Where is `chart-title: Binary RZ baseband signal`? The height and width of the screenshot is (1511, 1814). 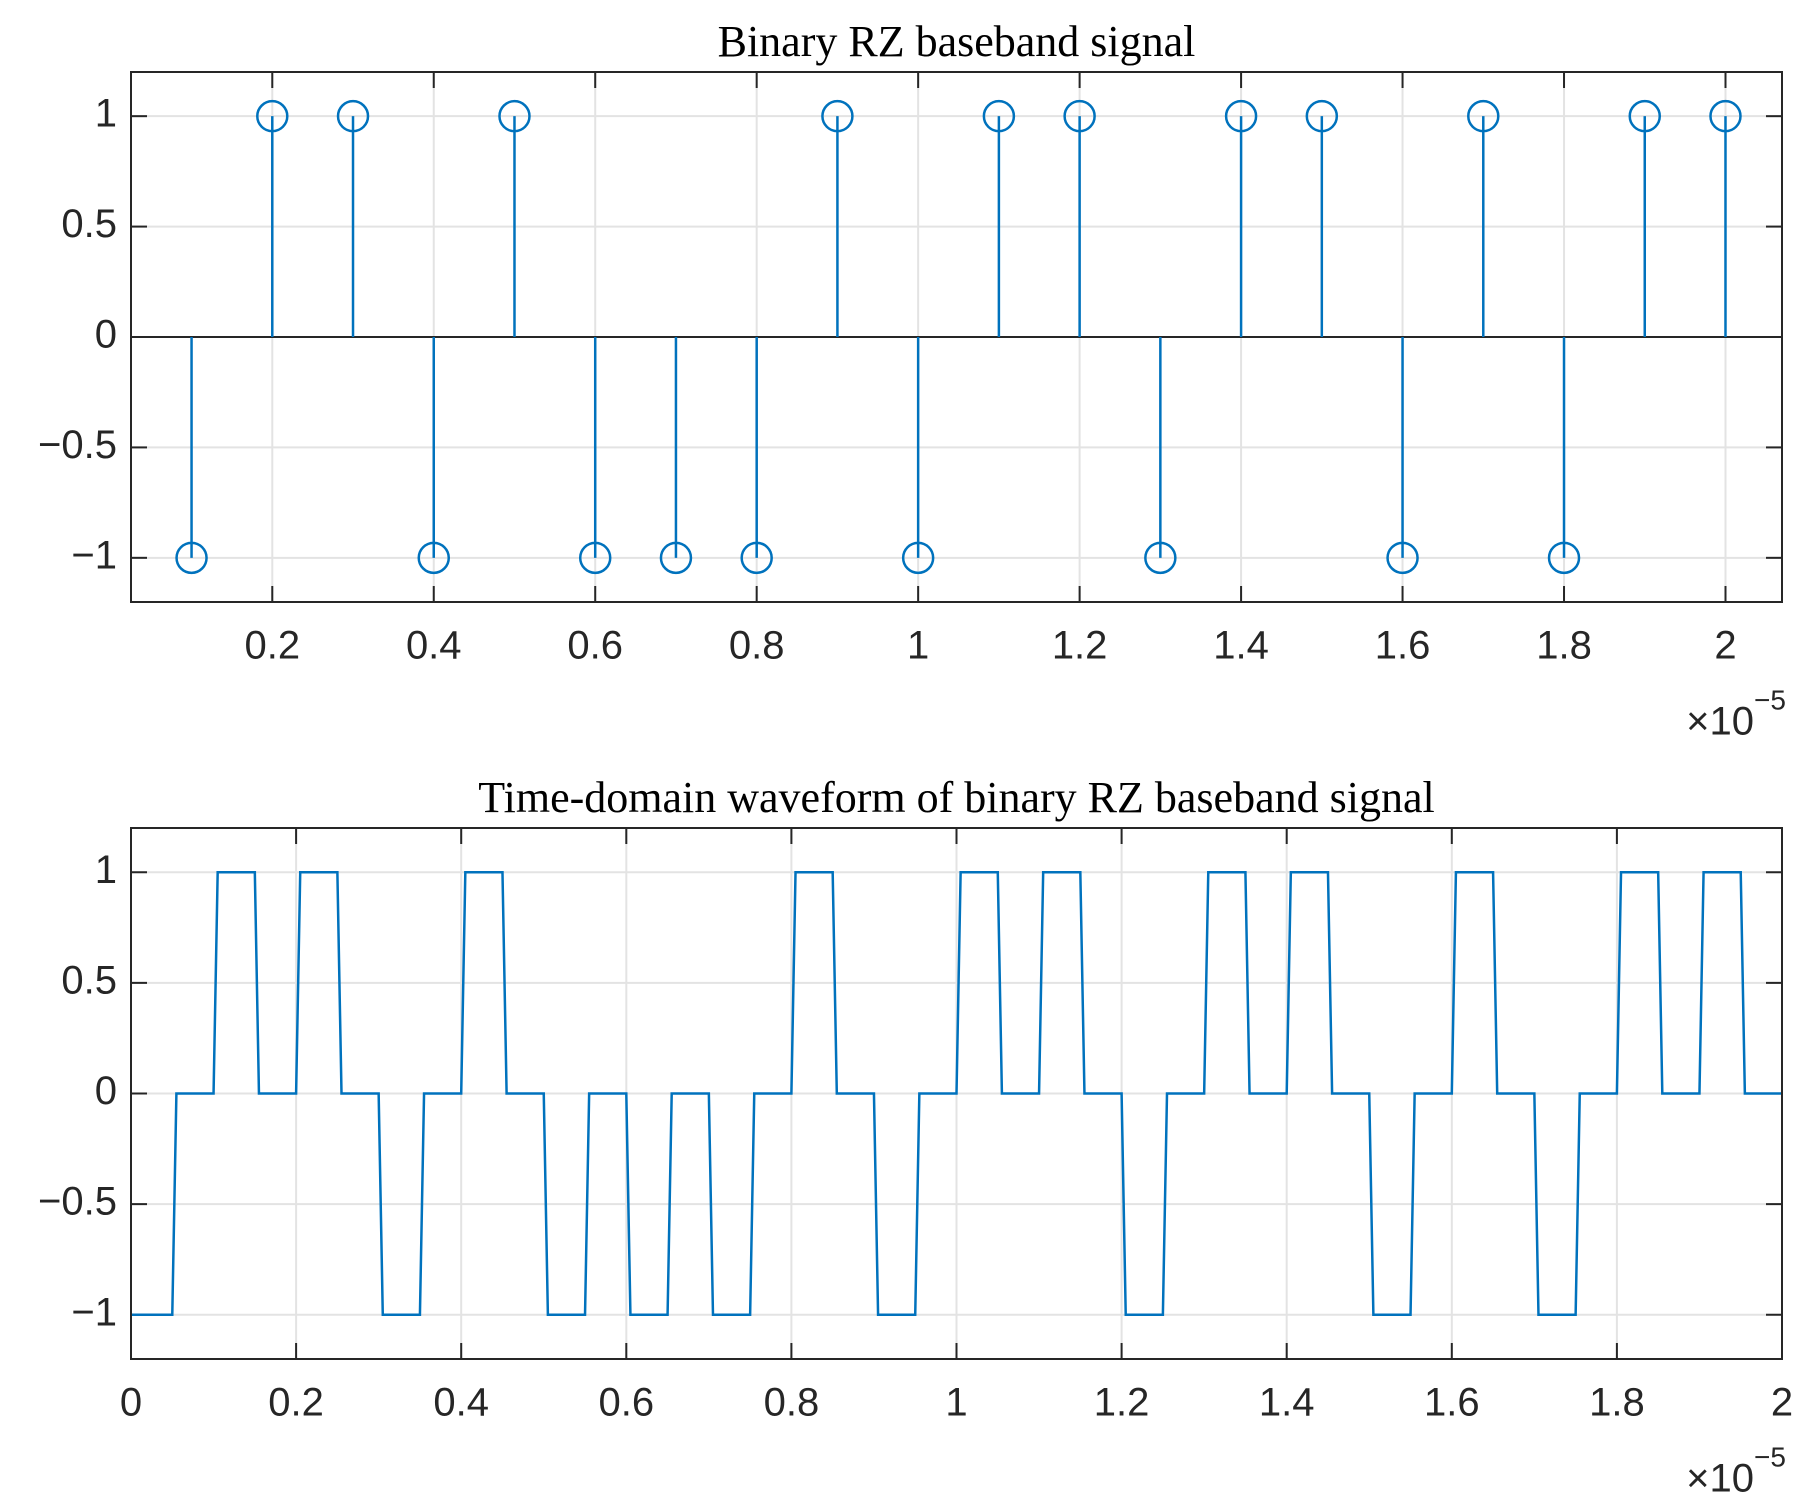 chart-title: Binary RZ baseband signal is located at coordinates (957, 41).